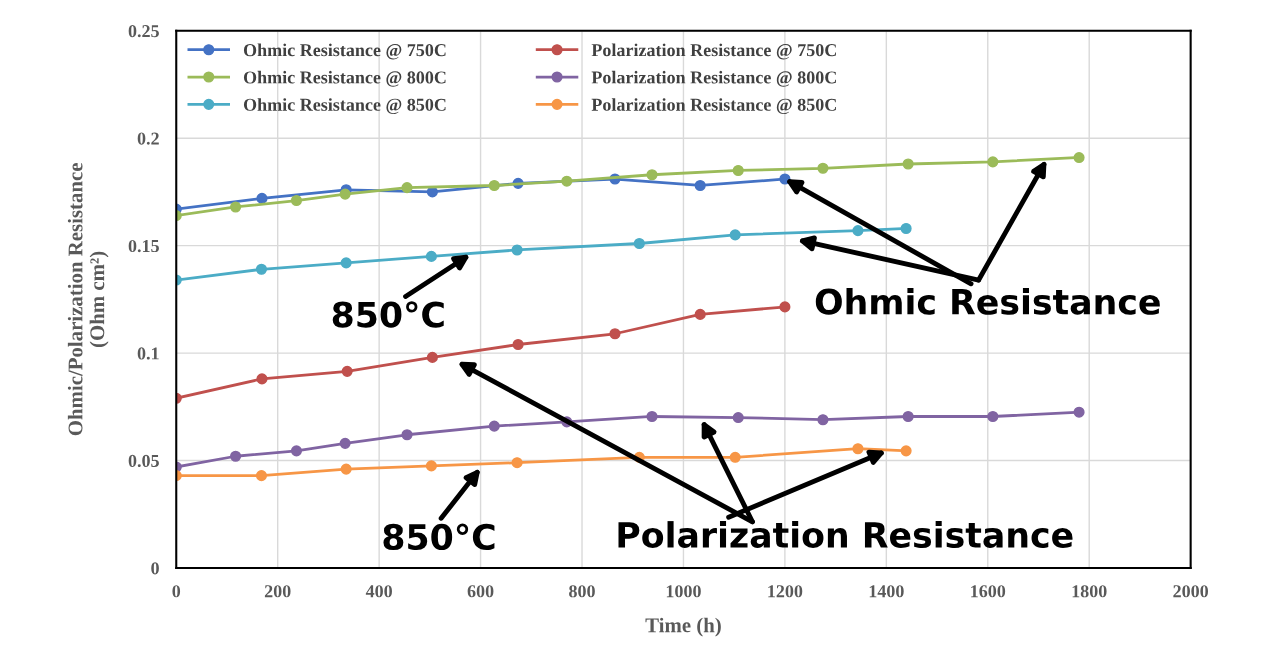  I want to click on x-tick-label: 1200, so click(785, 591).